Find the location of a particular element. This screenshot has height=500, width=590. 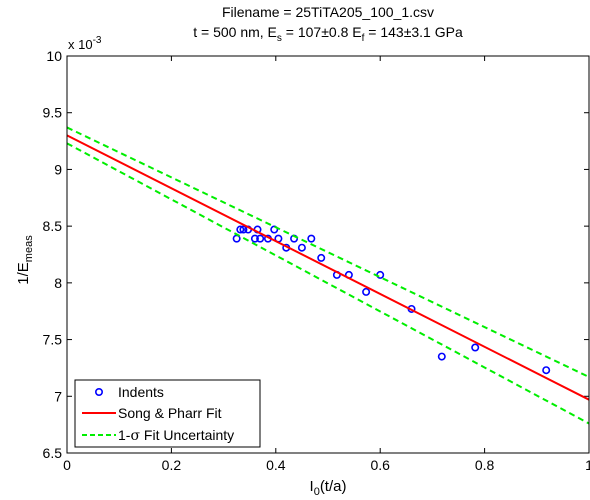

legend-marker-indents is located at coordinates (99, 391).